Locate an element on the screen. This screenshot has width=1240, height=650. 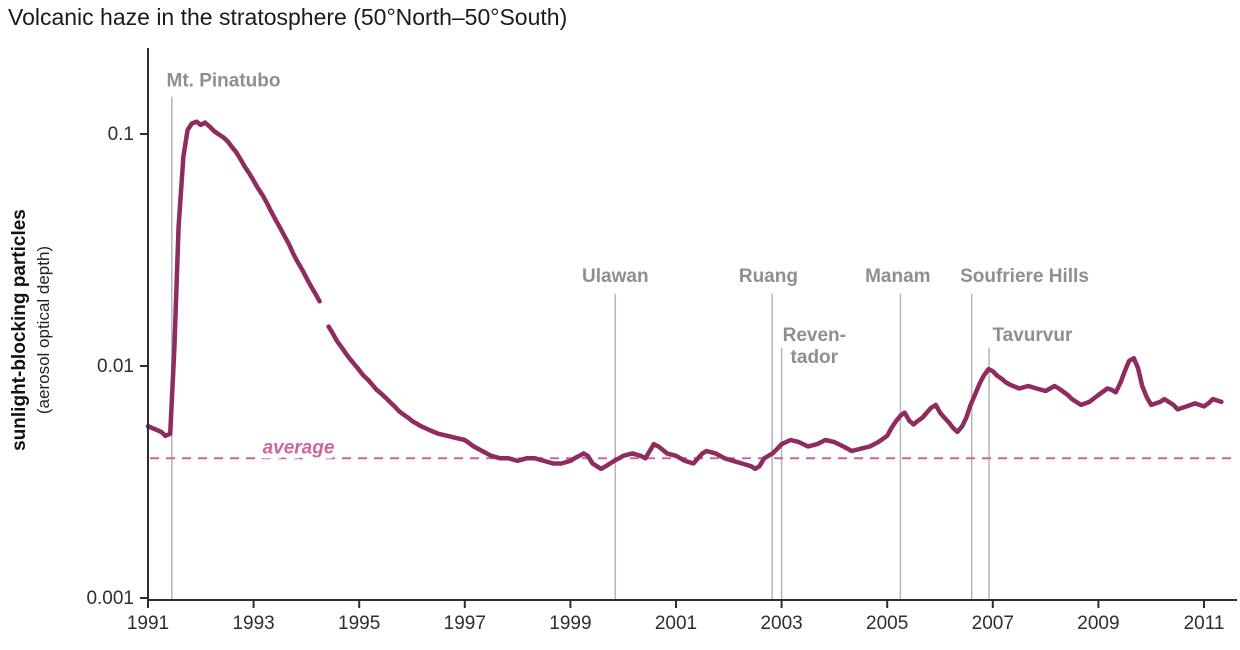
x-tick-label-1995: 1995 is located at coordinates (359, 623).